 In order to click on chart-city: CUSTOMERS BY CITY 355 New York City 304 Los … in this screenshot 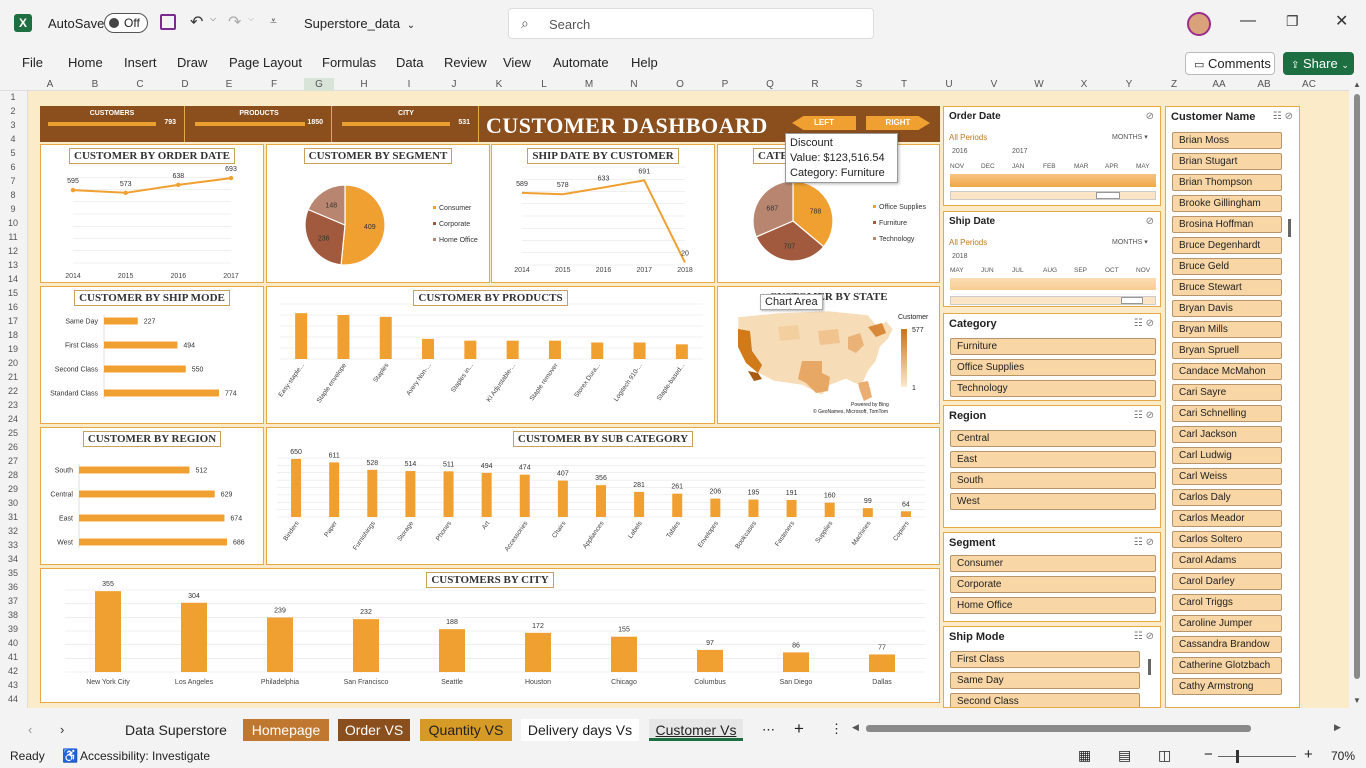, I will do `click(490, 635)`.